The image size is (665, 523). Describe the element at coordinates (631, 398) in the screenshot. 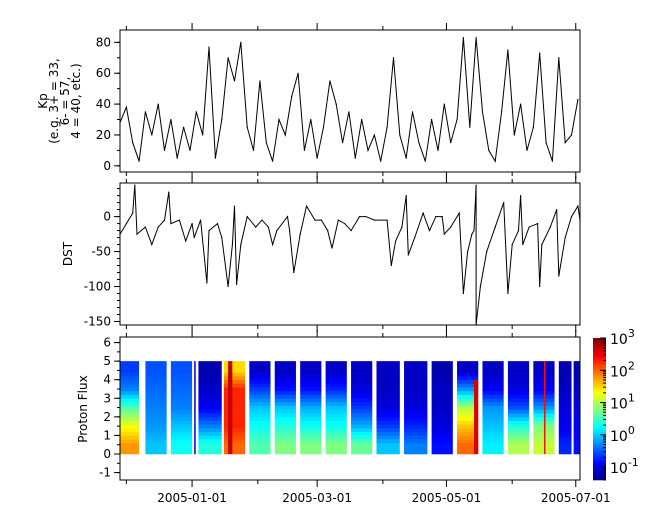

I see `colorbar-tick-exponent: 1` at that location.